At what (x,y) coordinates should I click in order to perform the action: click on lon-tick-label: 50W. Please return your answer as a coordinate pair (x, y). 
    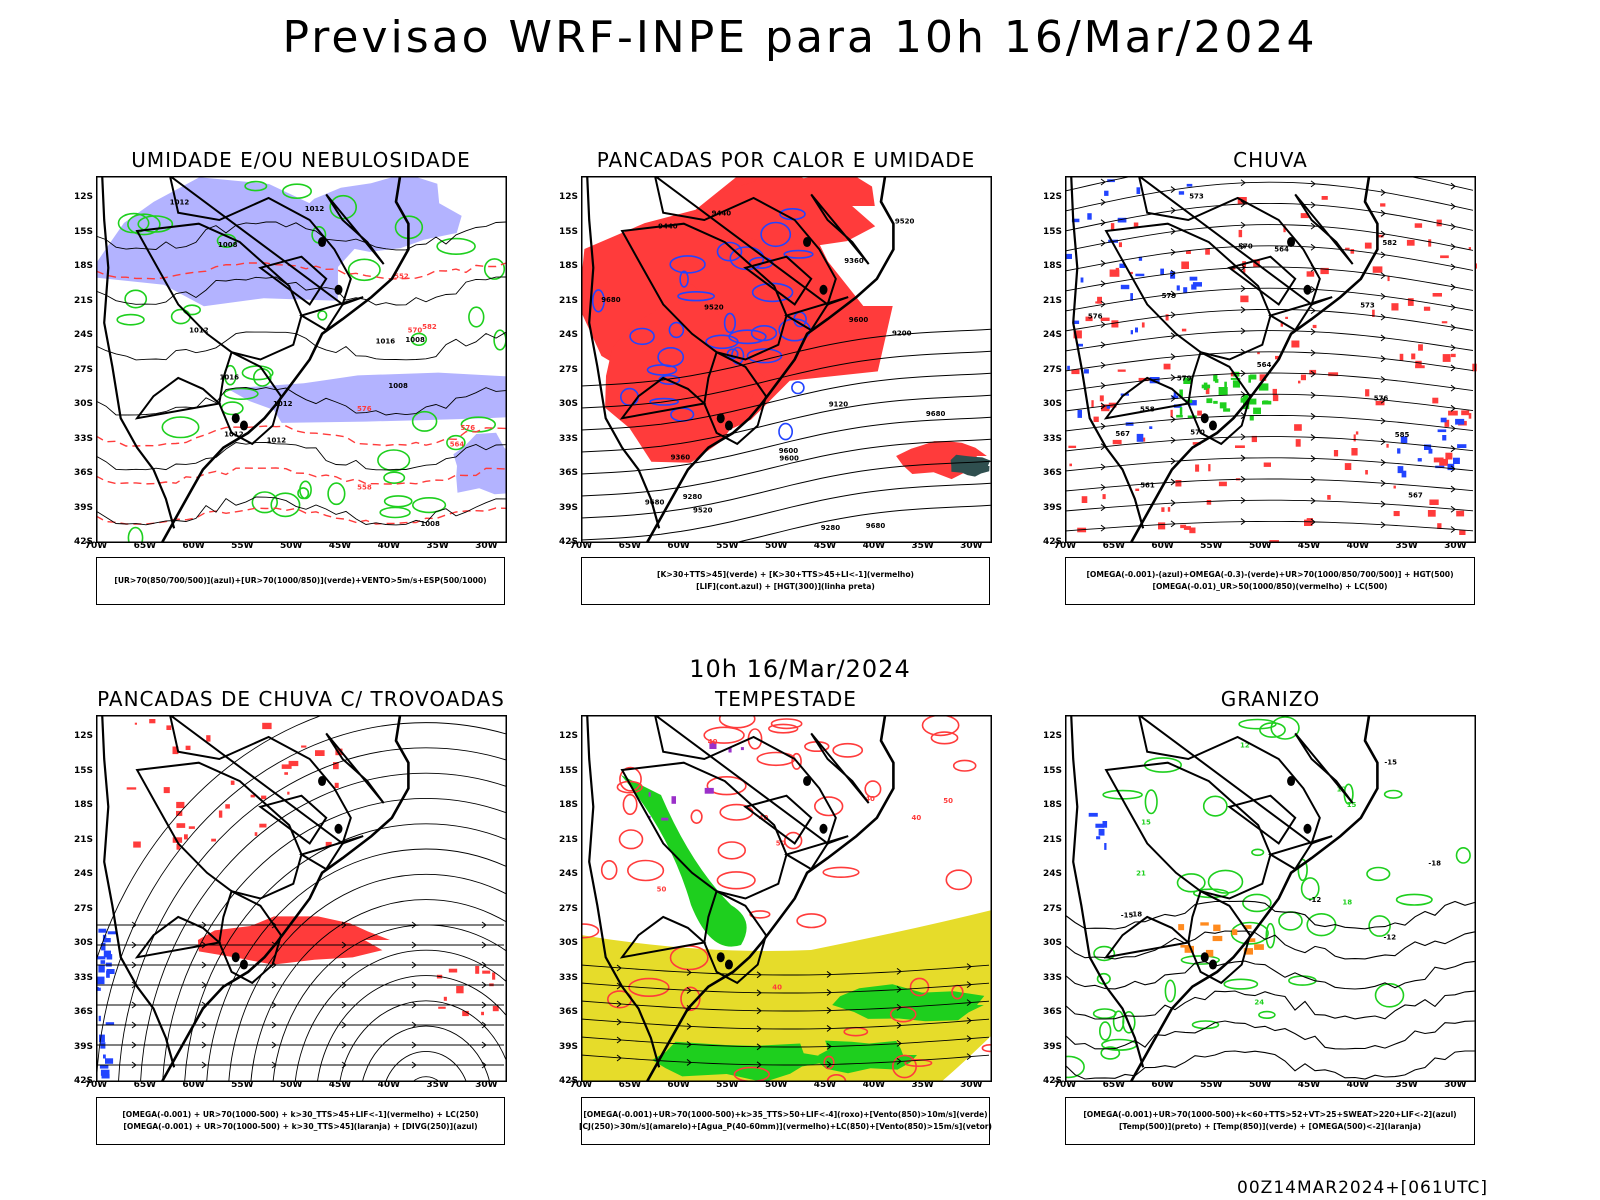
    Looking at the image, I should click on (291, 1085).